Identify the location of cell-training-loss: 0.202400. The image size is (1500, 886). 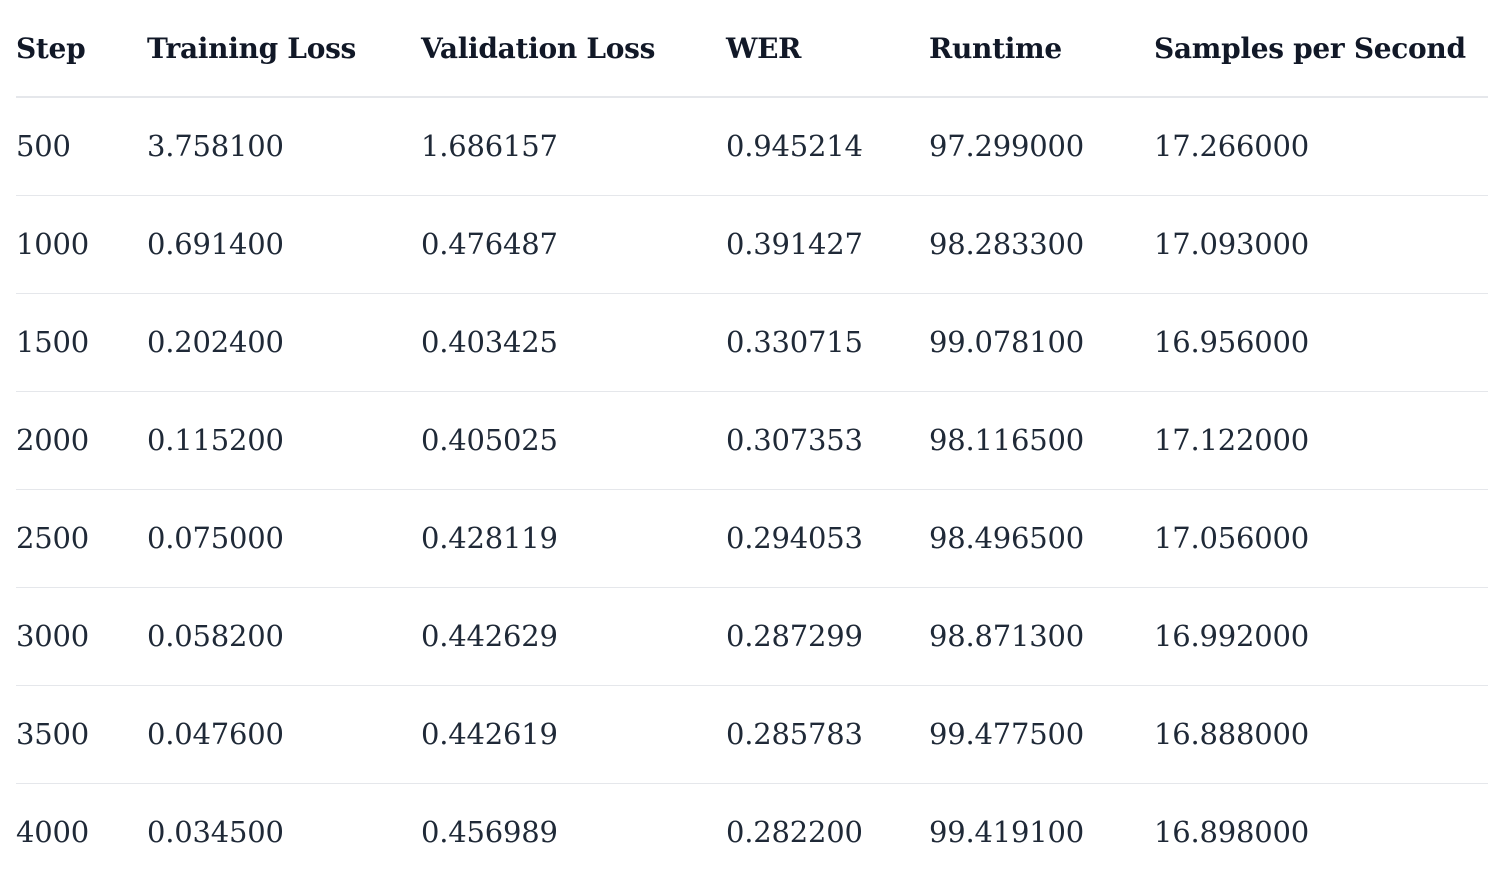
(284, 341).